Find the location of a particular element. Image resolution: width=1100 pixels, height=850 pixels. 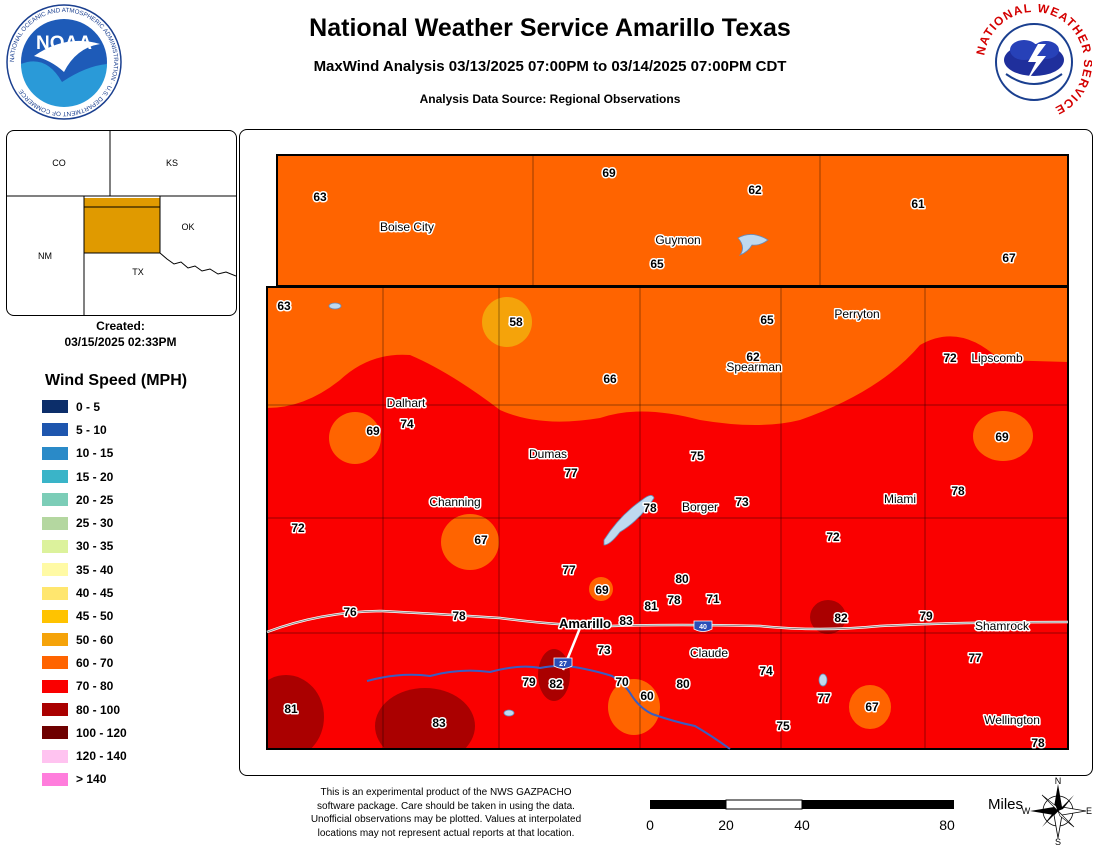

scale-label: 20 is located at coordinates (726, 825).